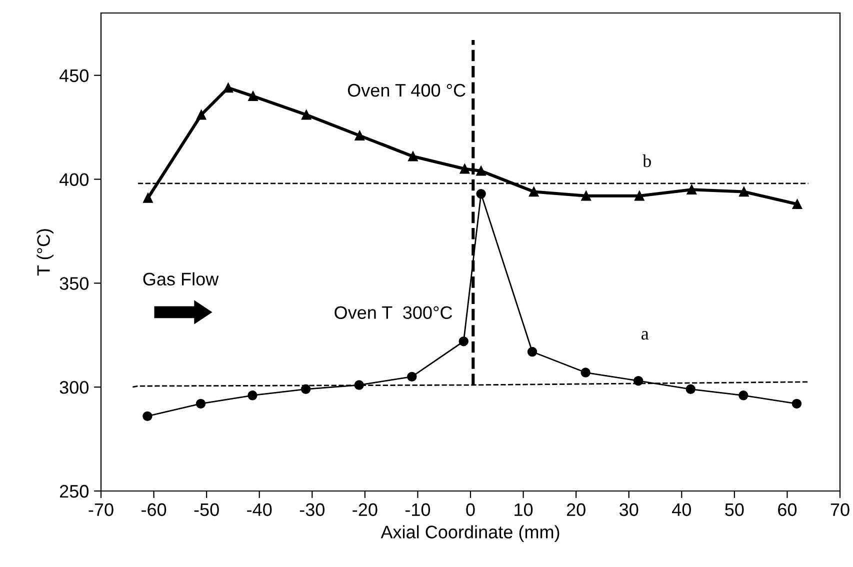 The width and height of the screenshot is (853, 567). I want to click on y-tick-label: 350, so click(74, 283).